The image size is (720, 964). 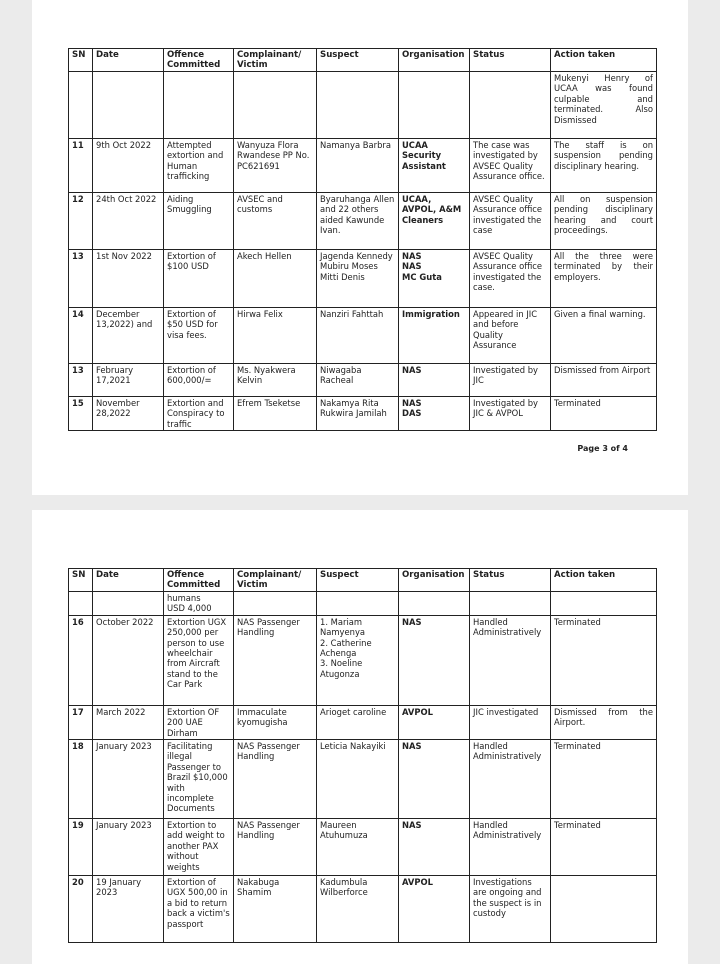 I want to click on cell-suspect: Maureen Atuhumuza, so click(x=357, y=847).